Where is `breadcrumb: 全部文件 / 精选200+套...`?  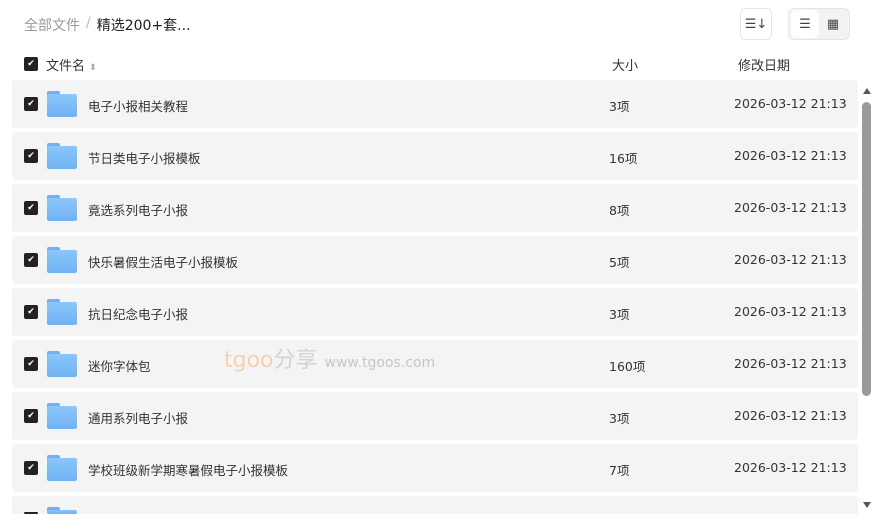 breadcrumb: 全部文件 / 精选200+套... is located at coordinates (107, 25).